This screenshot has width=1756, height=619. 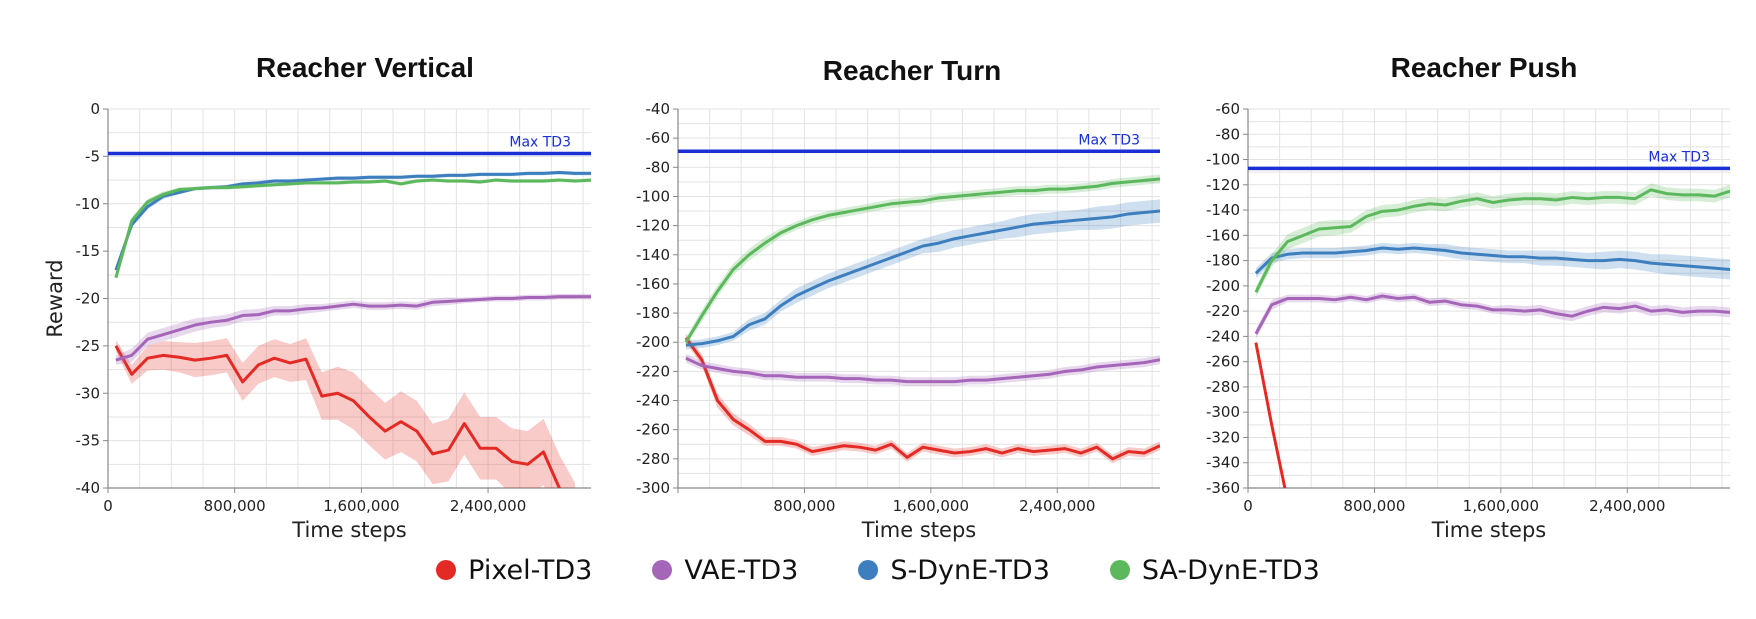 What do you see at coordinates (741, 570) in the screenshot?
I see `legend-label: VAE-TD3` at bounding box center [741, 570].